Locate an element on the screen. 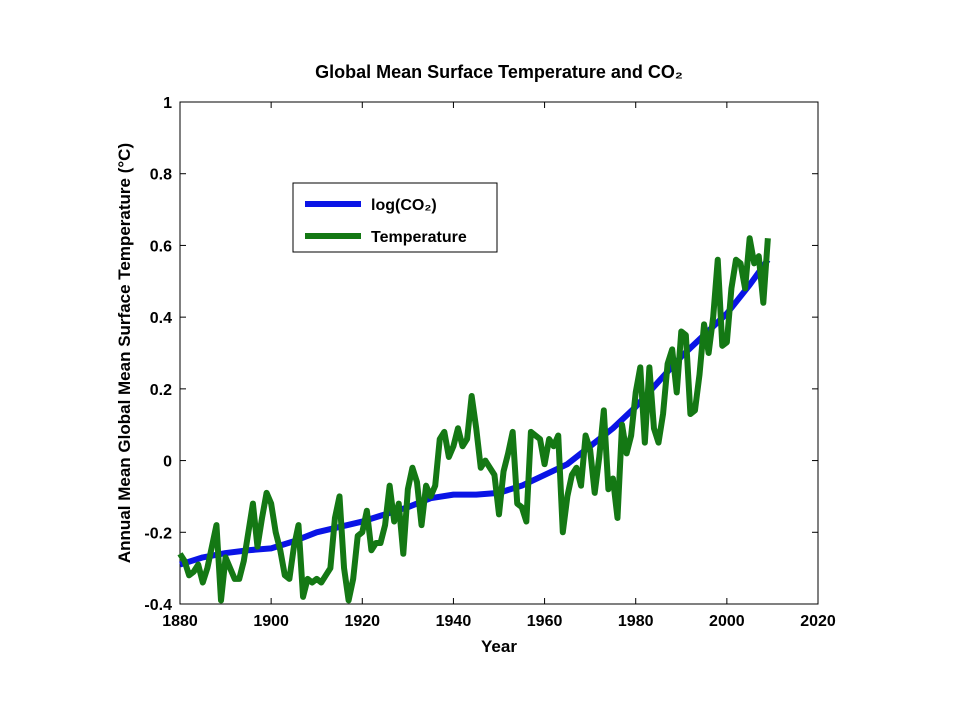 This screenshot has width=960, height=720. x-tick-label: 1900 is located at coordinates (271, 621).